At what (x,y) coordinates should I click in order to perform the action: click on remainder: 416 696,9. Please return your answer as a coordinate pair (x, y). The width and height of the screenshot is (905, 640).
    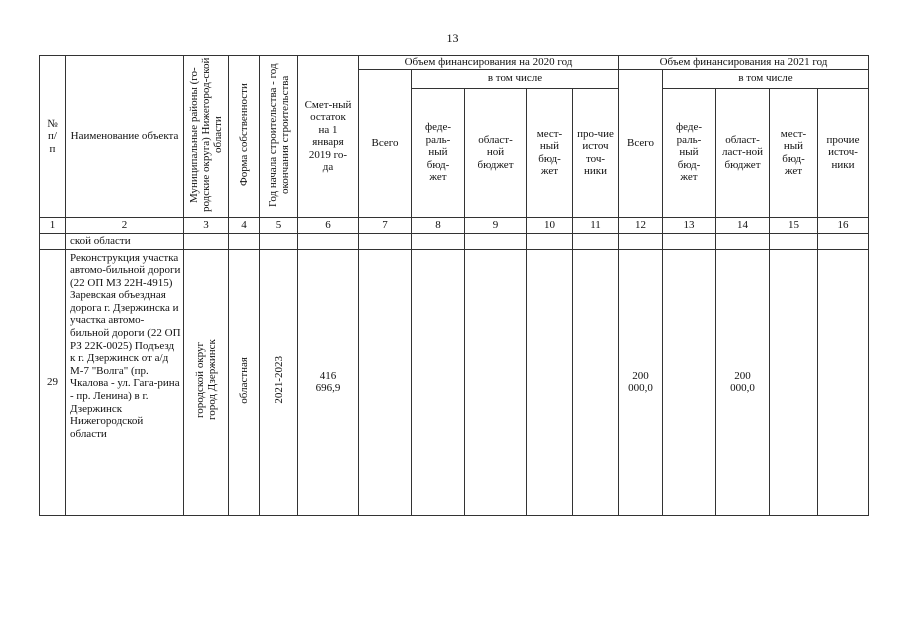
    Looking at the image, I should click on (328, 382).